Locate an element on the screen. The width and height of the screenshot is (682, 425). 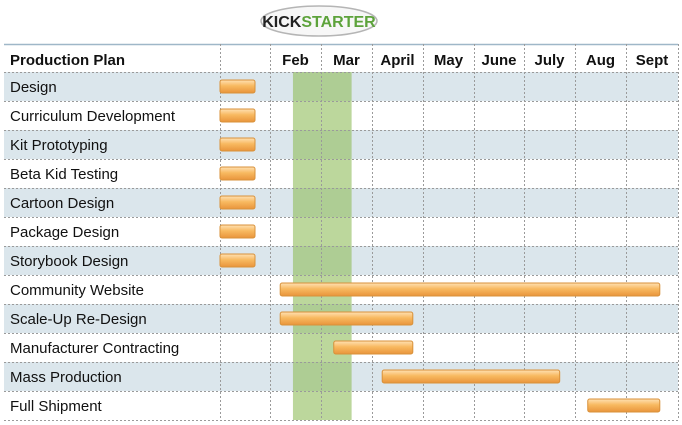
task-label: Beta Kid Testing is located at coordinates (64, 174).